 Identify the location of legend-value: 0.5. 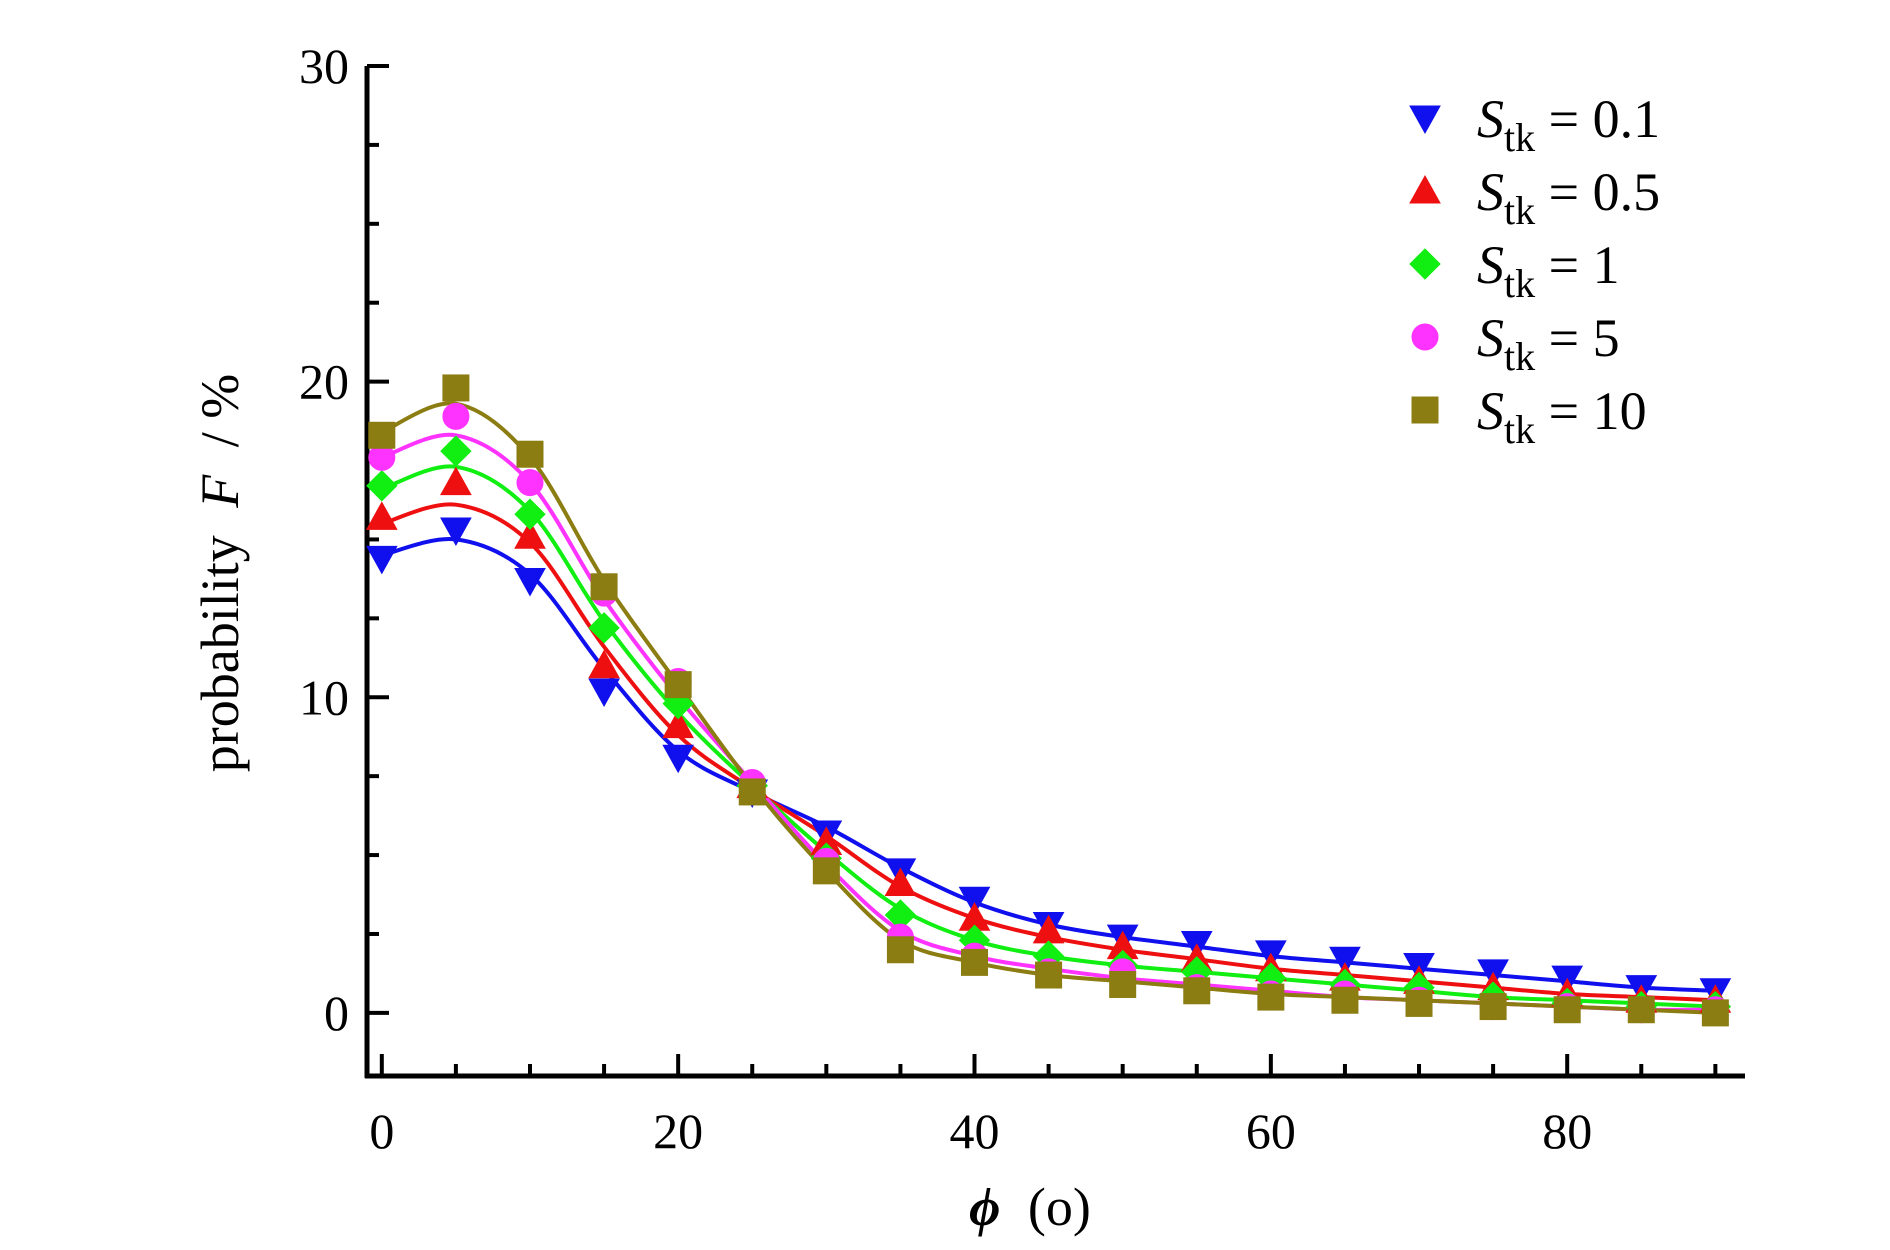
(1627, 192).